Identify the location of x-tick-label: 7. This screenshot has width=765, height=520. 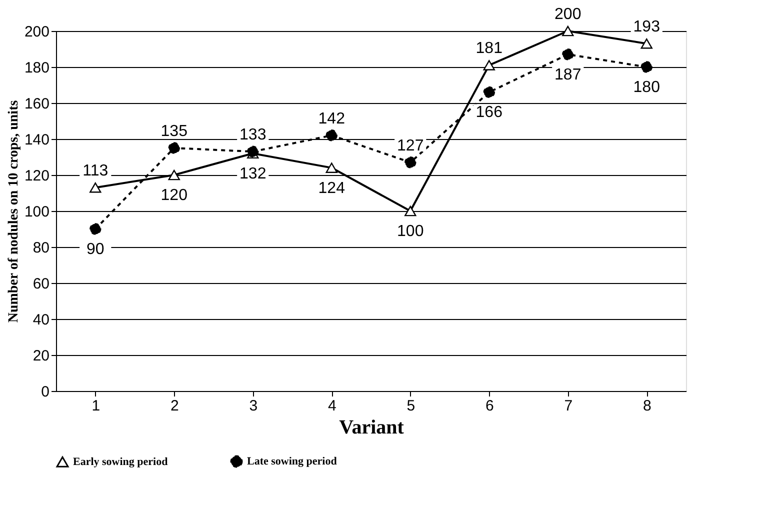
(568, 406).